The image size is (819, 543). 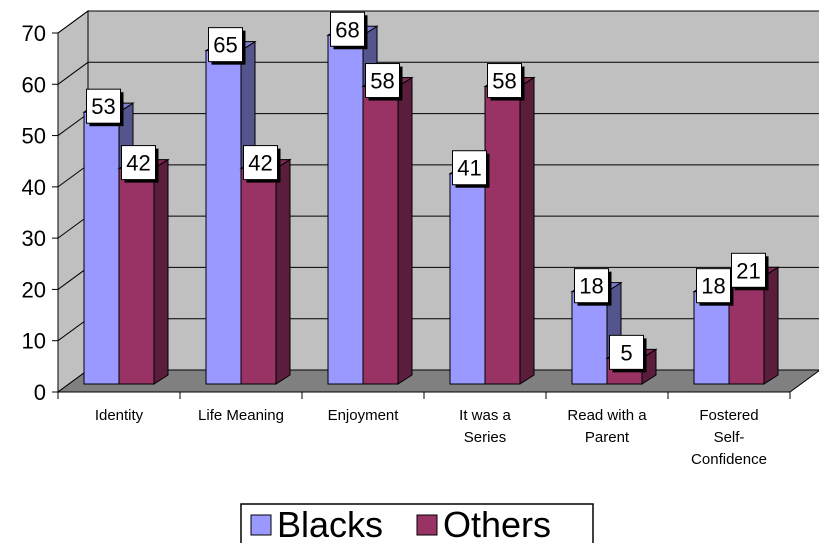 What do you see at coordinates (607, 426) in the screenshot?
I see `category-label: Read with a Parent` at bounding box center [607, 426].